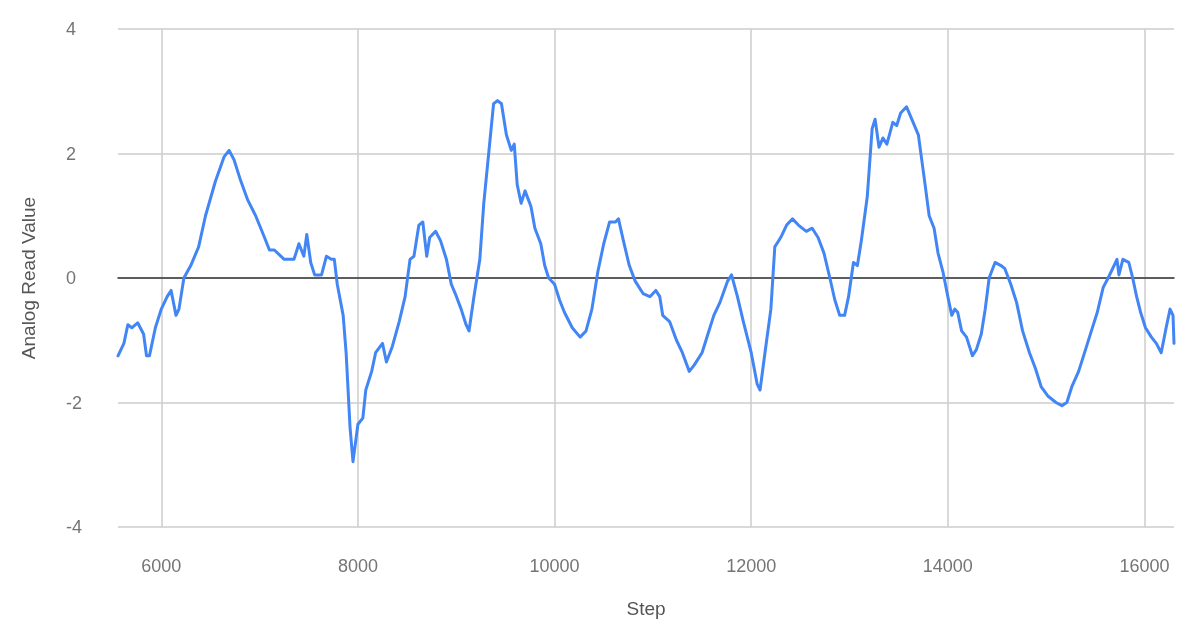  What do you see at coordinates (71, 153) in the screenshot?
I see `y-tick-label: 2` at bounding box center [71, 153].